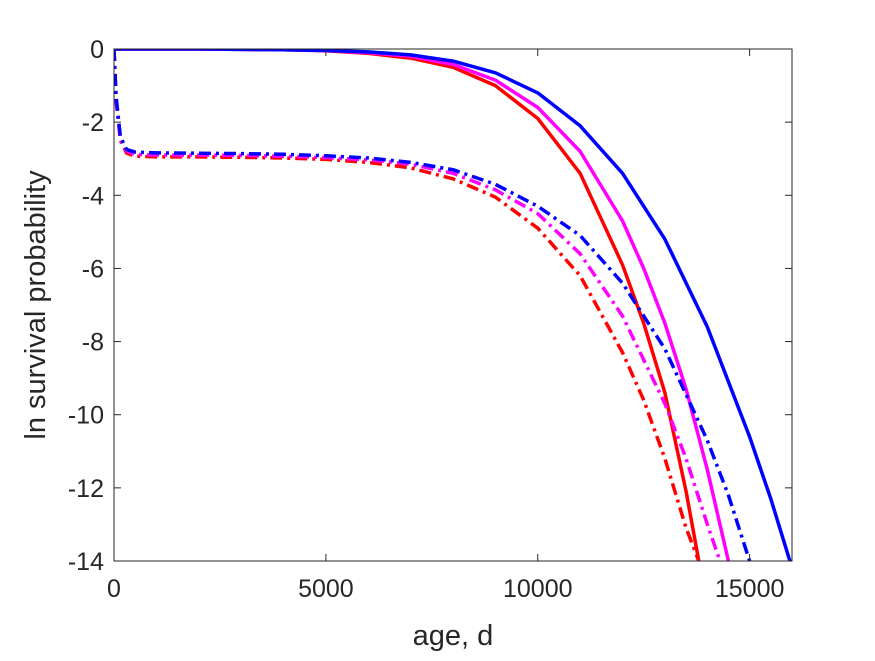 The width and height of the screenshot is (875, 661). Describe the element at coordinates (86, 562) in the screenshot. I see `y-tick-label: -14` at that location.